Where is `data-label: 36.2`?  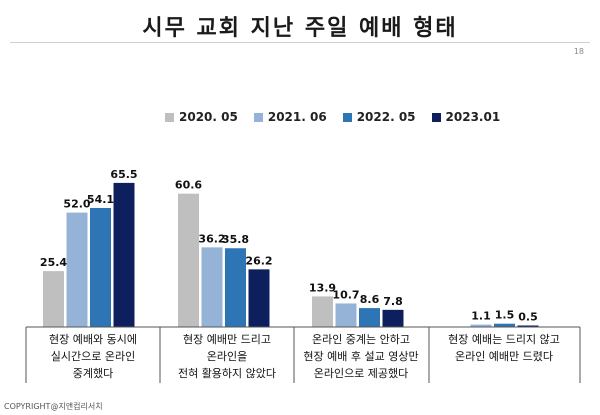 data-label: 36.2 is located at coordinates (211, 238).